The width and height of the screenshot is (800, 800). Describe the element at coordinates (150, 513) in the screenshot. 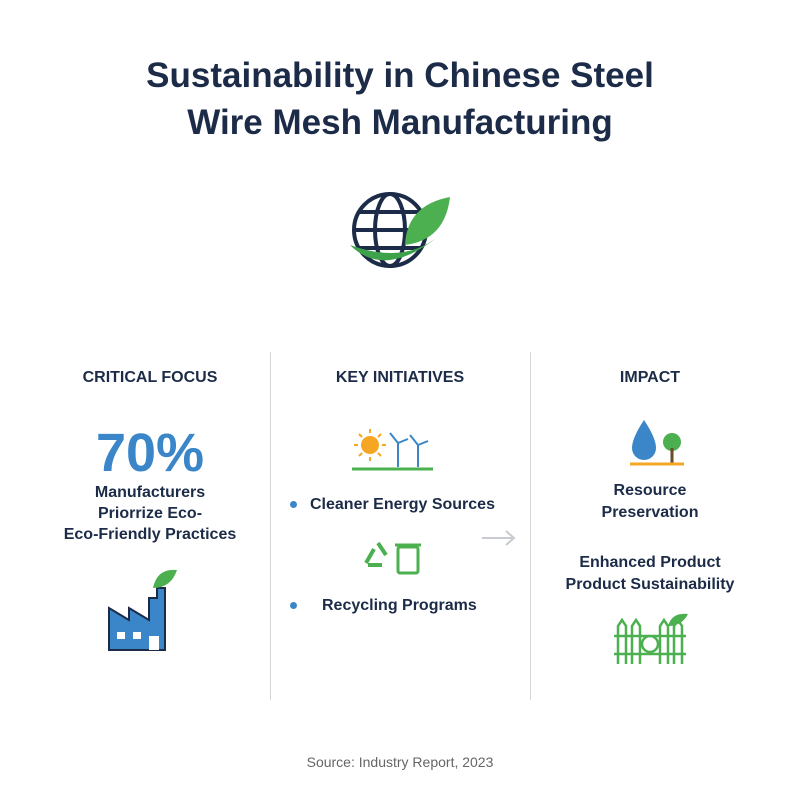

I see `stat-text: Priorrize Eco-` at that location.